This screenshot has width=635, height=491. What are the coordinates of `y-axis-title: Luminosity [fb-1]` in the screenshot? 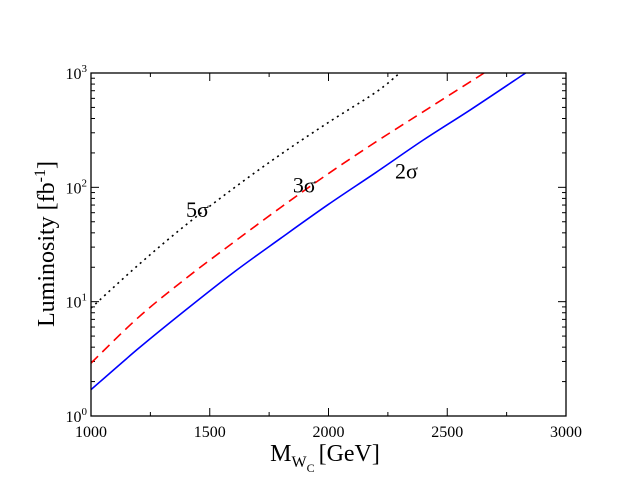 It's located at (46, 244).